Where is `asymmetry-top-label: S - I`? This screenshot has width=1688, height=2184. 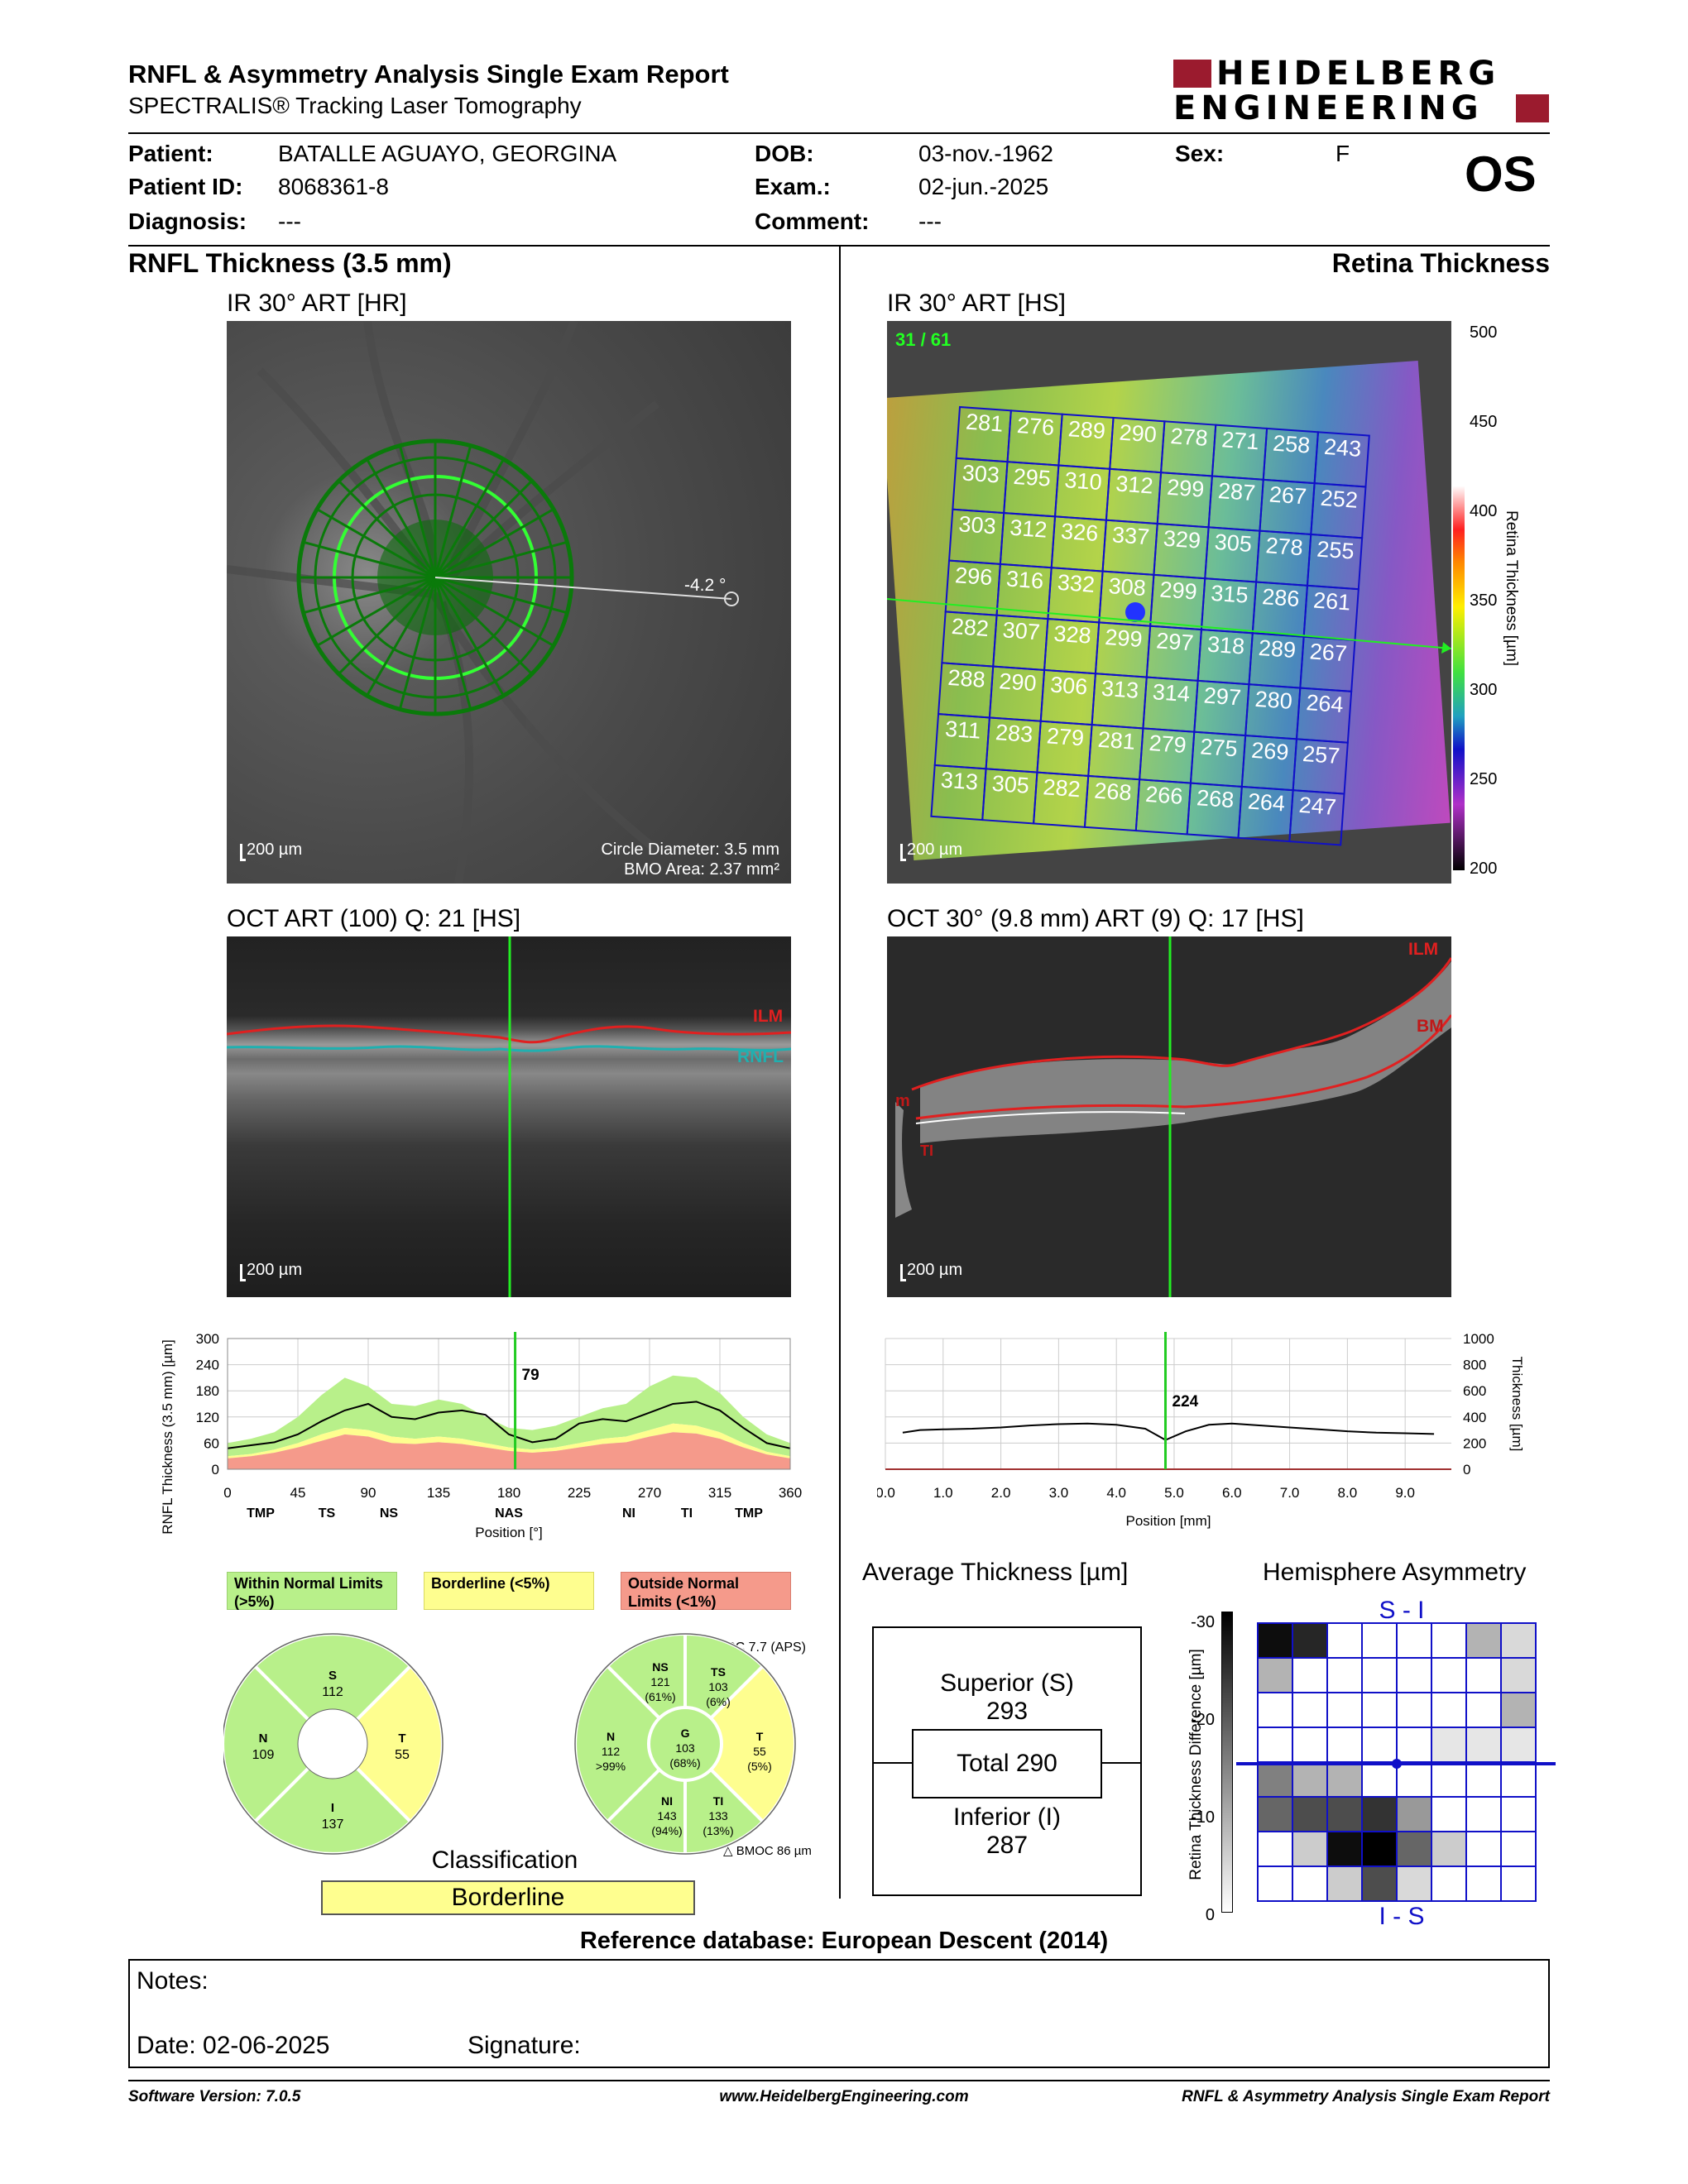 asymmetry-top-label: S - I is located at coordinates (1402, 1610).